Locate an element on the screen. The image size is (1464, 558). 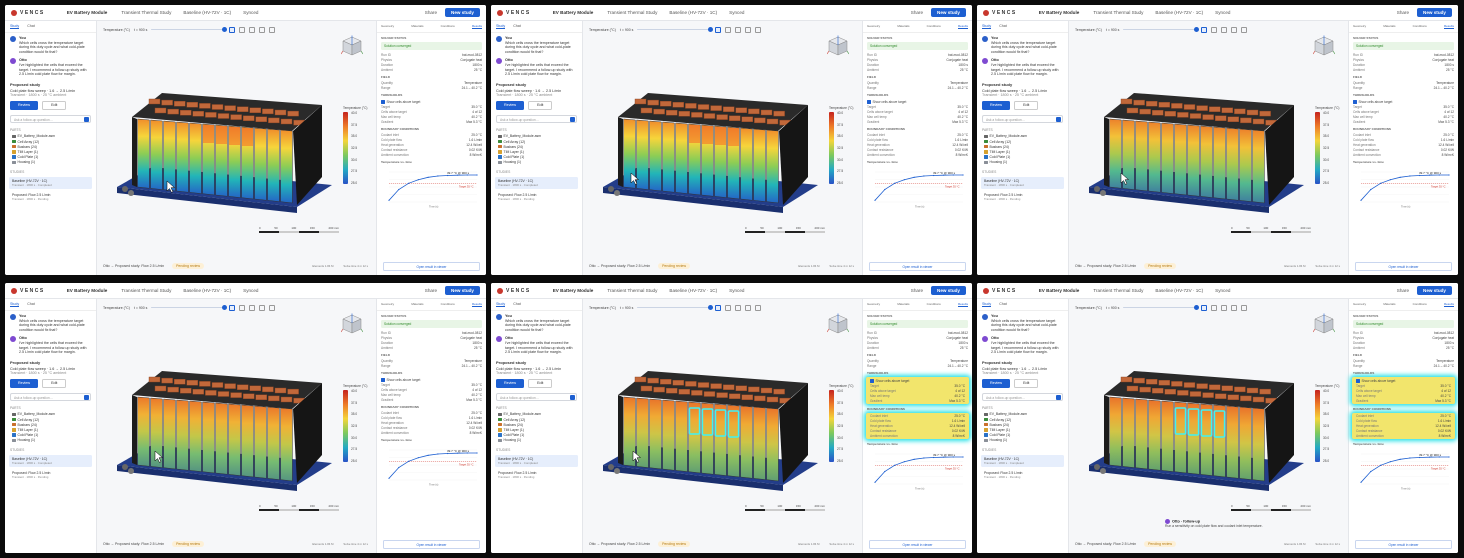
part-item: Housing (1) is located at coordinates (50, 440).